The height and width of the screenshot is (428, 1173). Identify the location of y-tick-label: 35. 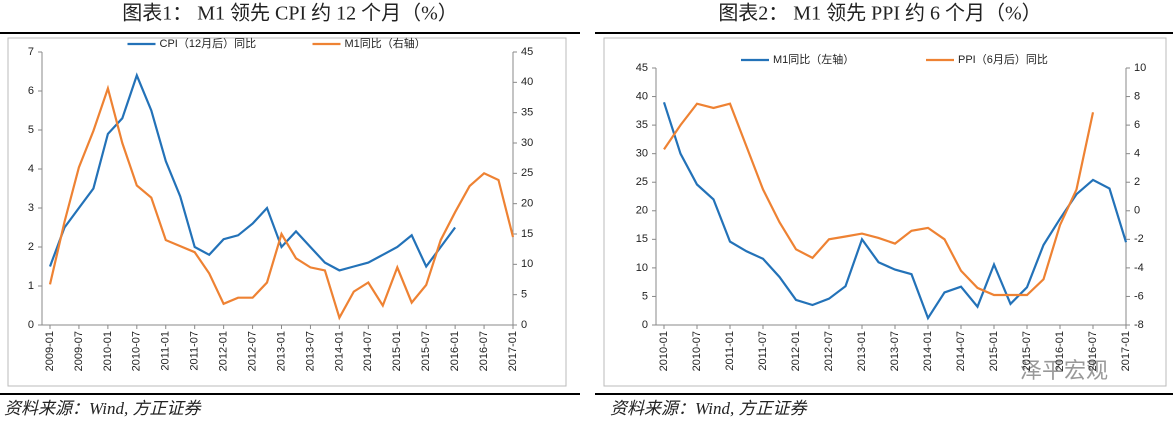
(642, 125).